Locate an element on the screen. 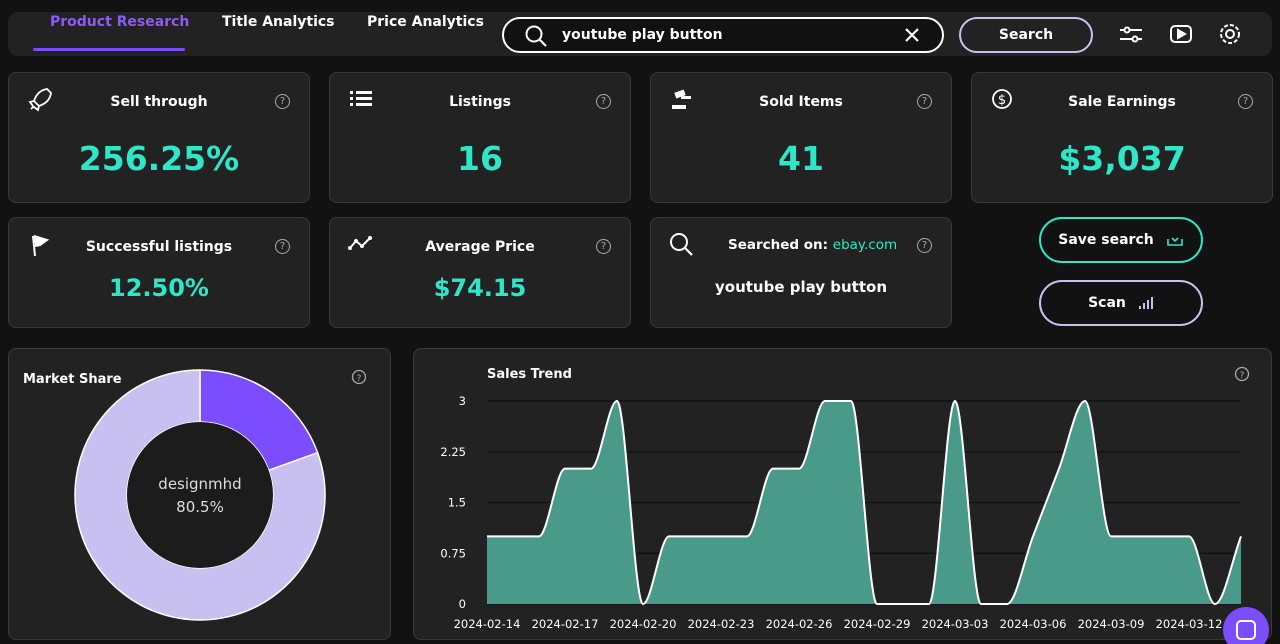 This screenshot has height=644, width=1280. stat-icon: $ is located at coordinates (1003, 102).